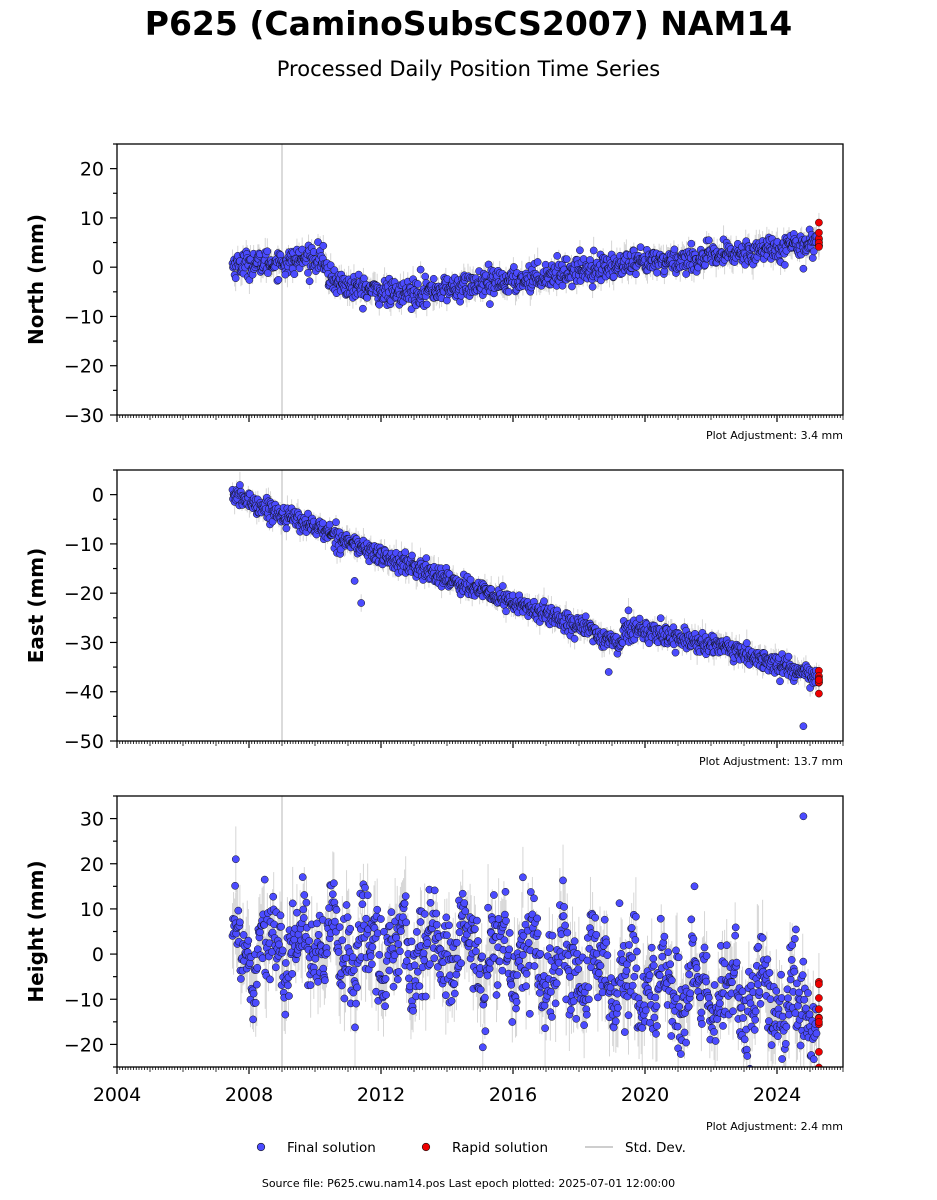 This screenshot has width=937, height=1200. I want to click on y-tick-label: −40, so click(84, 693).